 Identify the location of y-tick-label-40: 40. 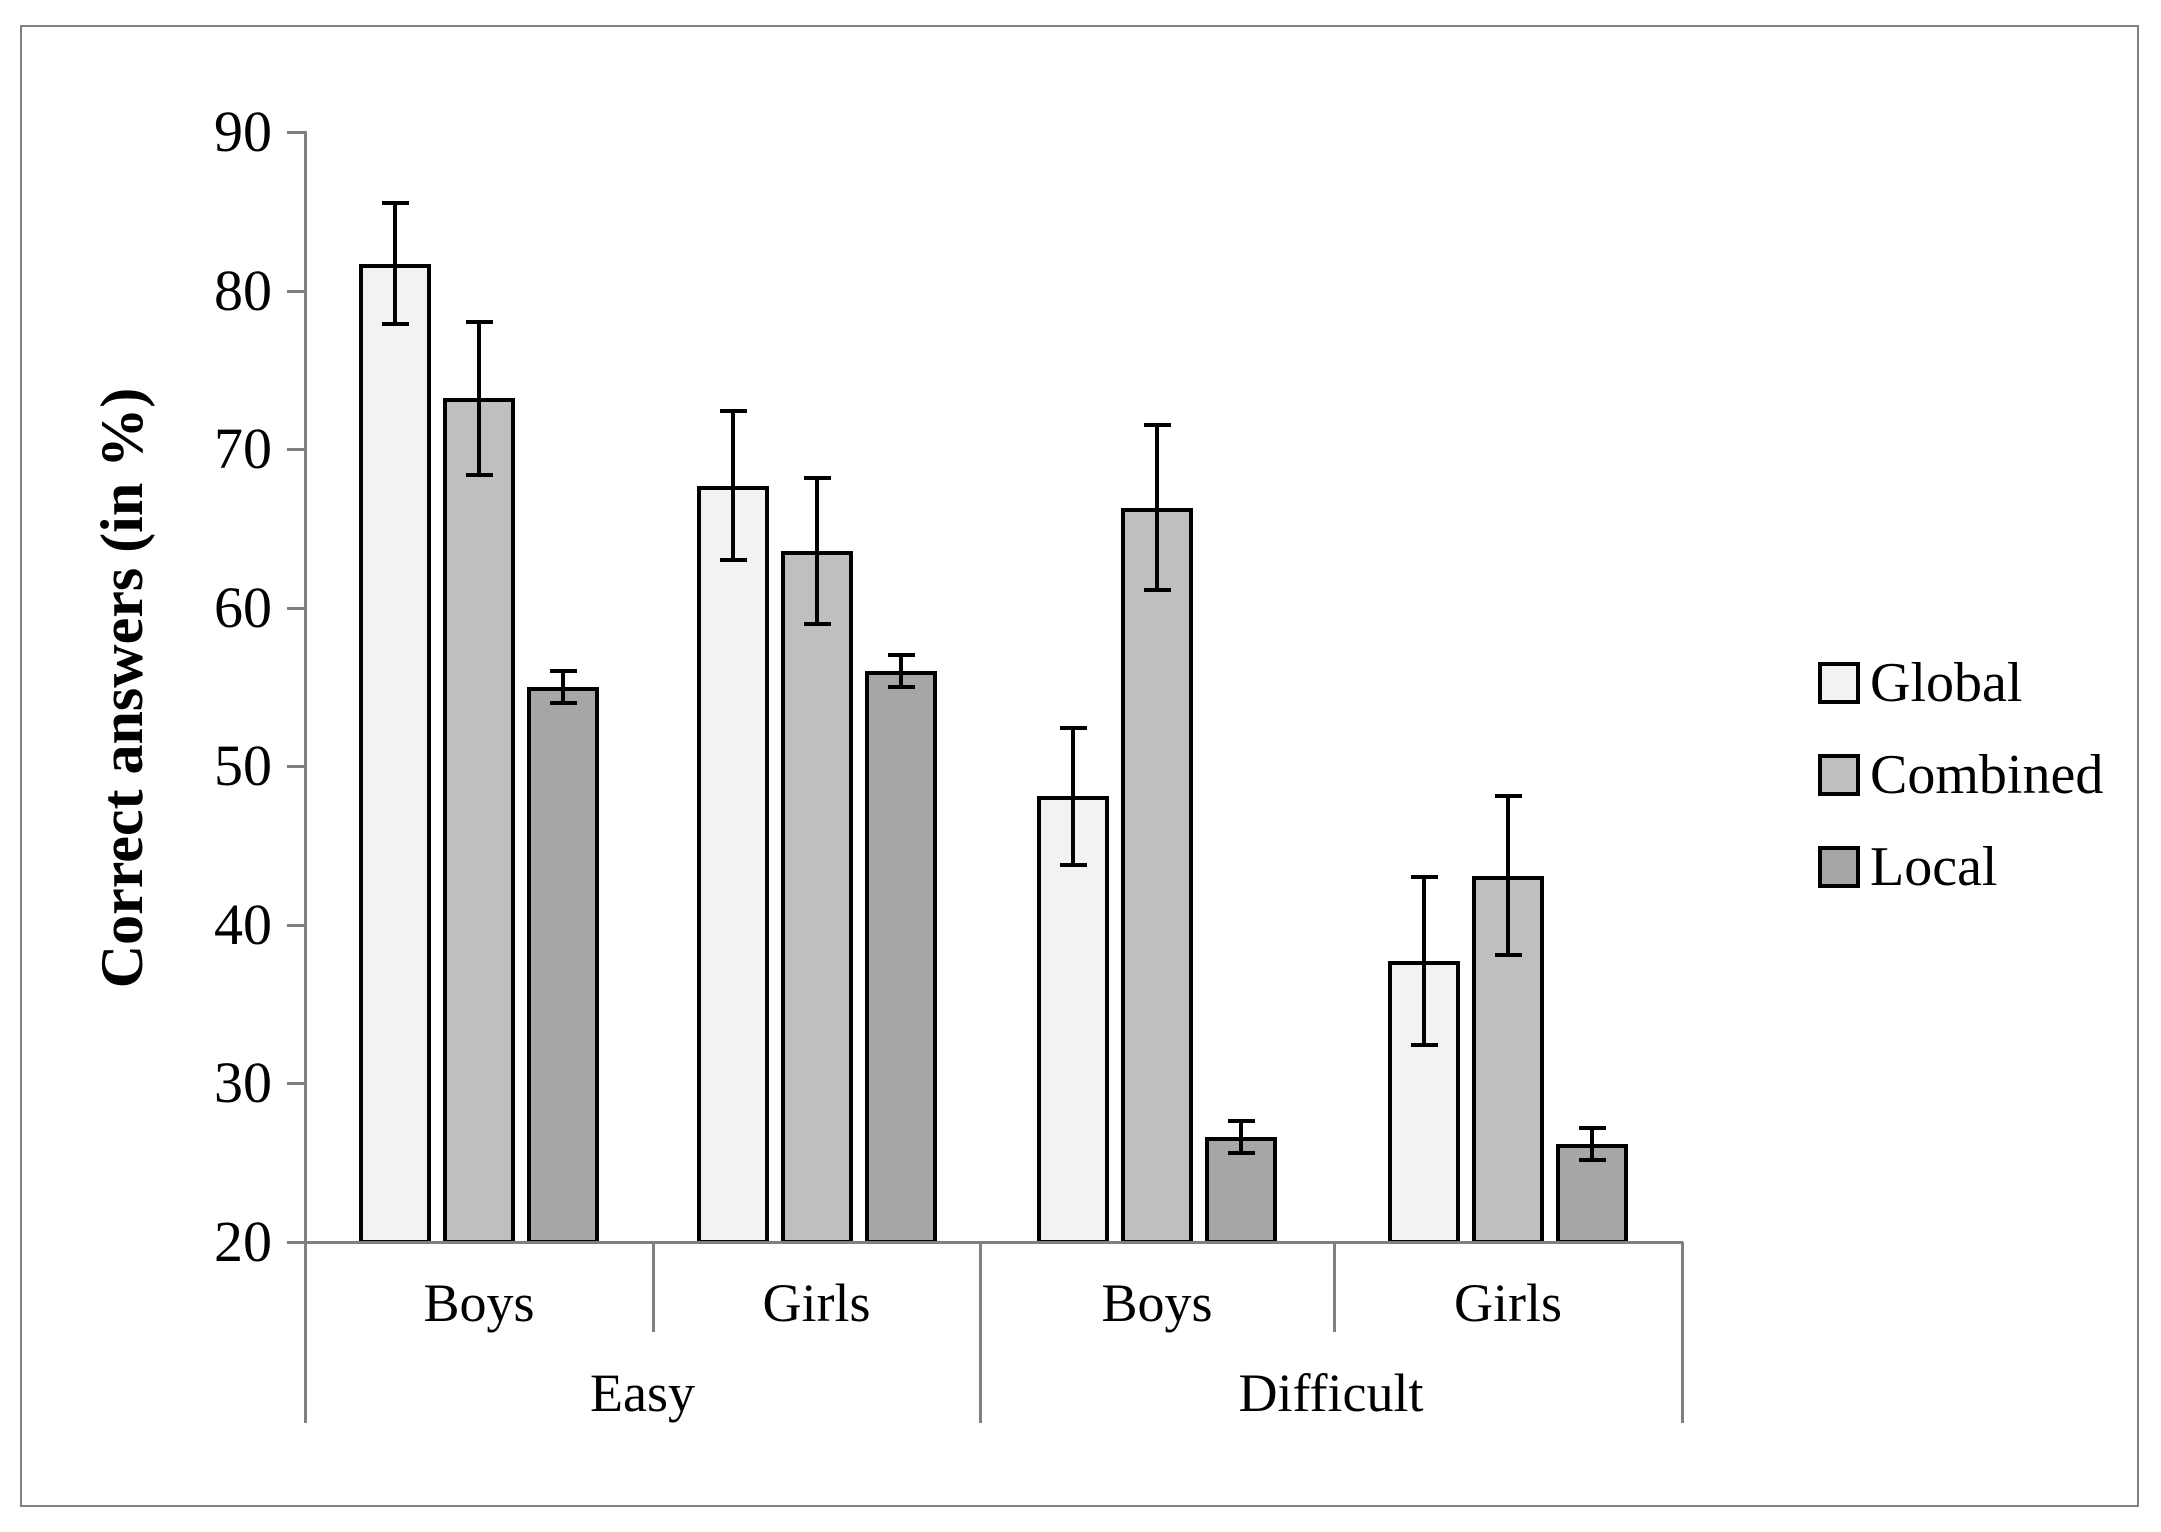
(243, 924).